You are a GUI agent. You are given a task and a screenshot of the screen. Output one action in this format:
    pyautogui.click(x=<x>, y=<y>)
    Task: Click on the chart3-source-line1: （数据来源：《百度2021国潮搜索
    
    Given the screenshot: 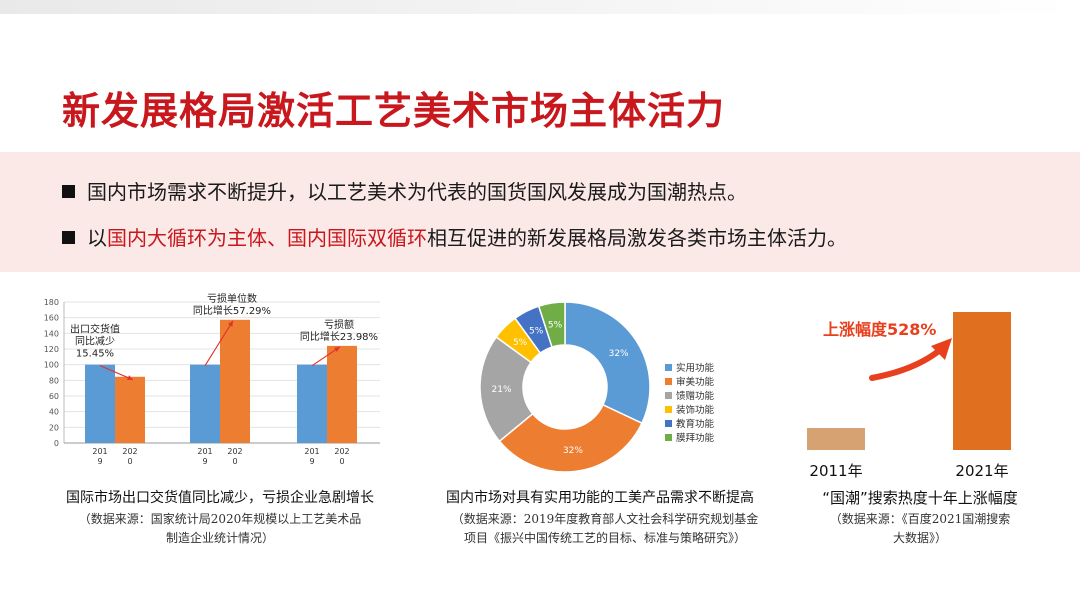 What is the action you would take?
    pyautogui.click(x=920, y=519)
    